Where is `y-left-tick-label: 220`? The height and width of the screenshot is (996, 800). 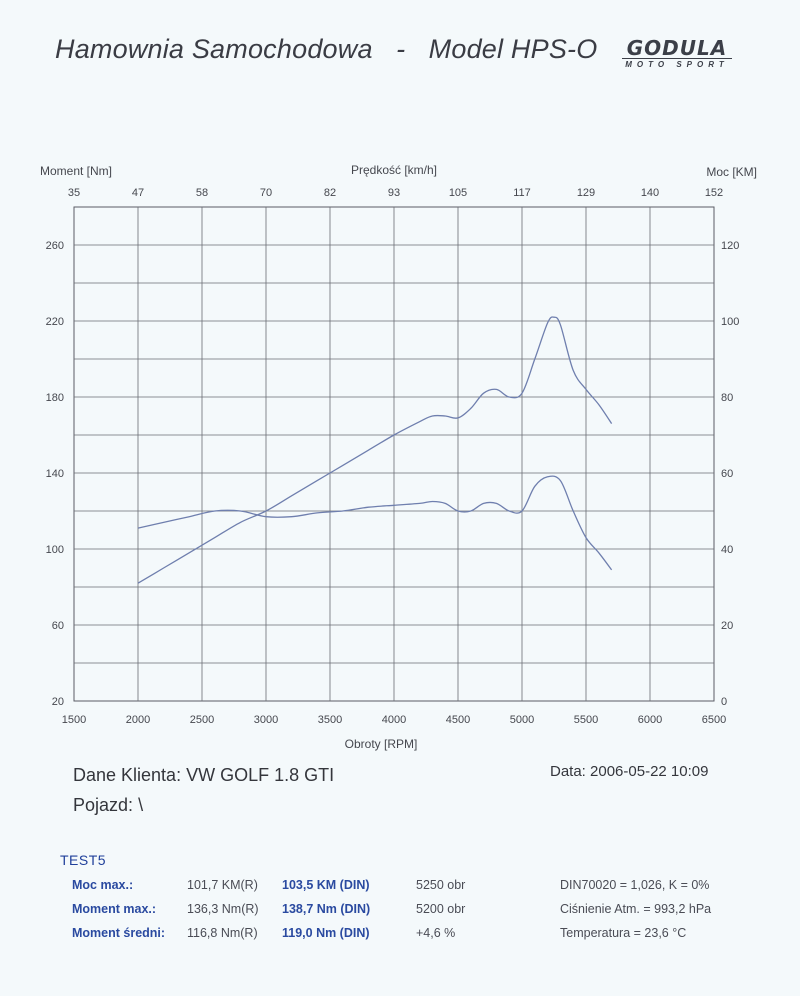
y-left-tick-label: 220 is located at coordinates (55, 322).